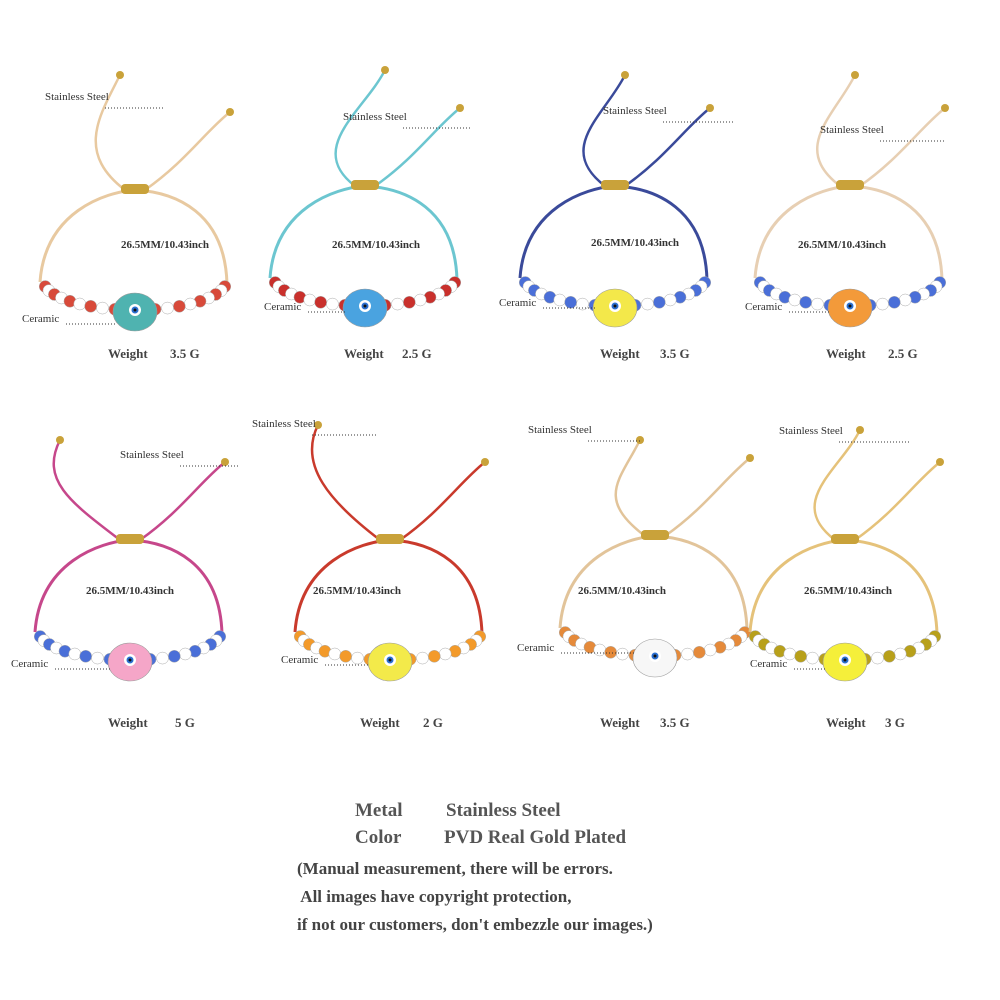  I want to click on note: All images have copyright protection,, so click(434, 896).